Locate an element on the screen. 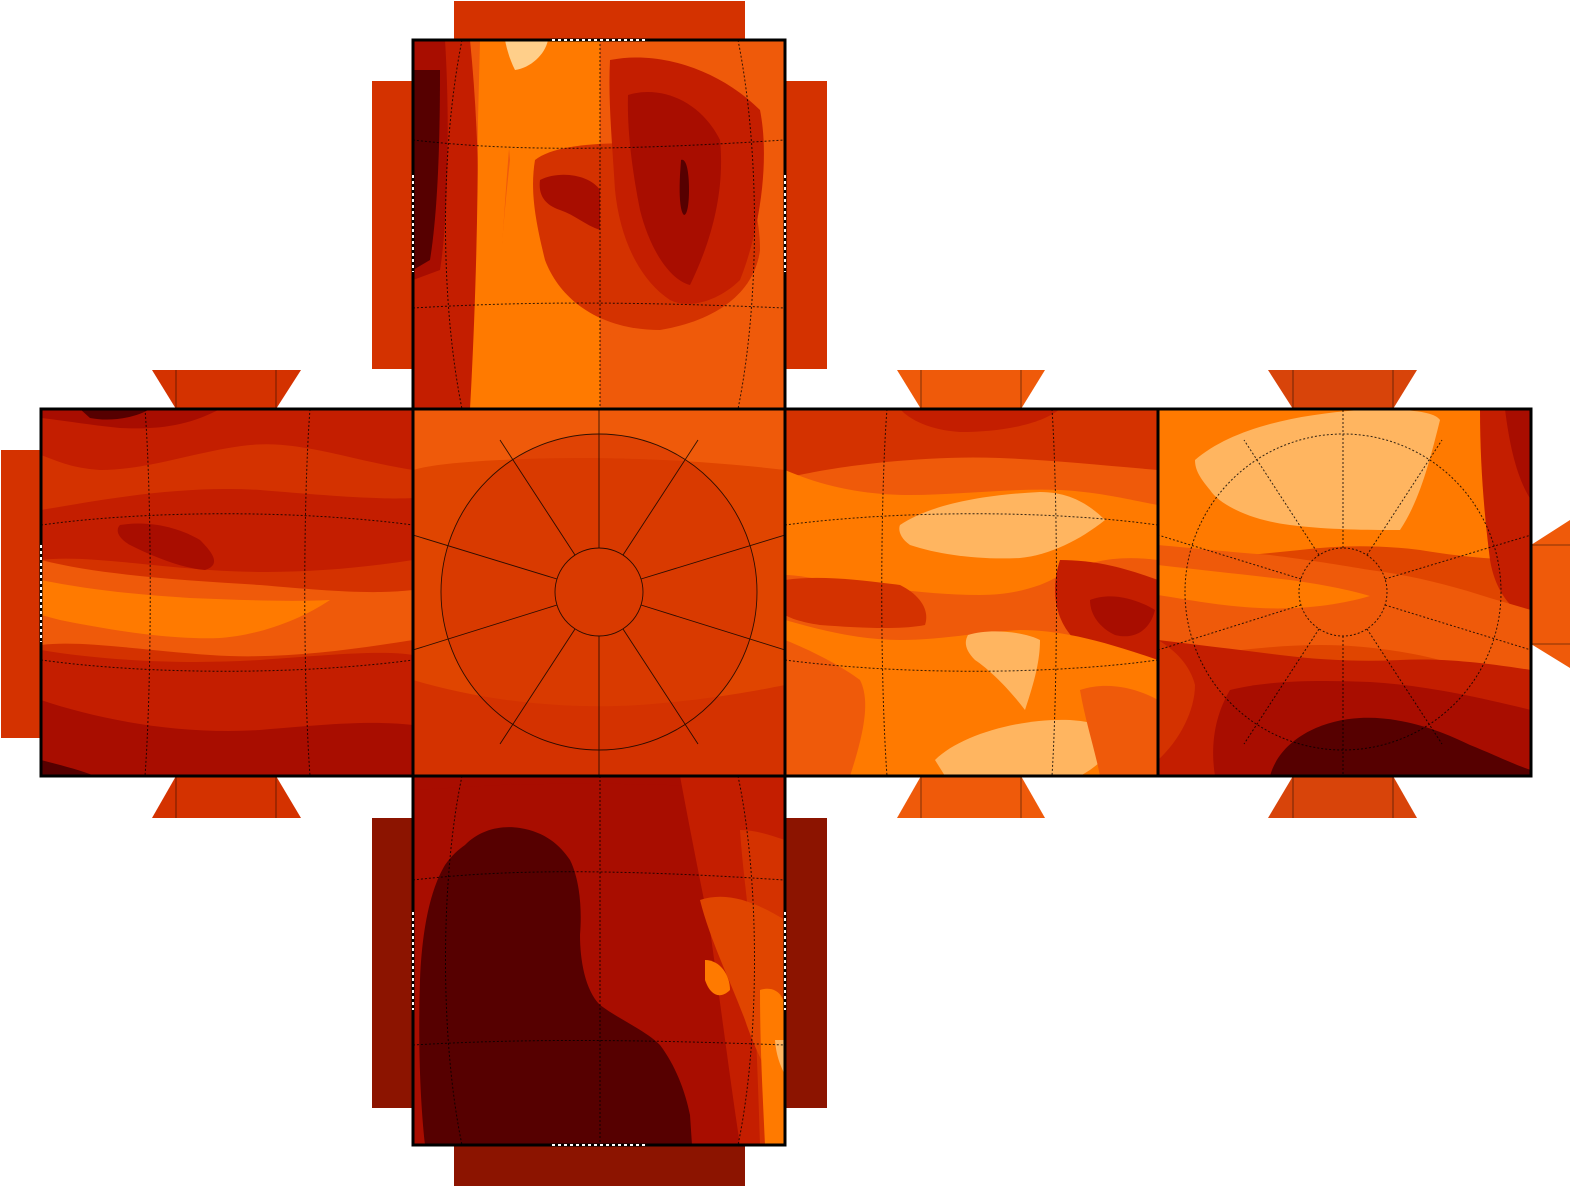  tab-east-bottom is located at coordinates (971, 797).